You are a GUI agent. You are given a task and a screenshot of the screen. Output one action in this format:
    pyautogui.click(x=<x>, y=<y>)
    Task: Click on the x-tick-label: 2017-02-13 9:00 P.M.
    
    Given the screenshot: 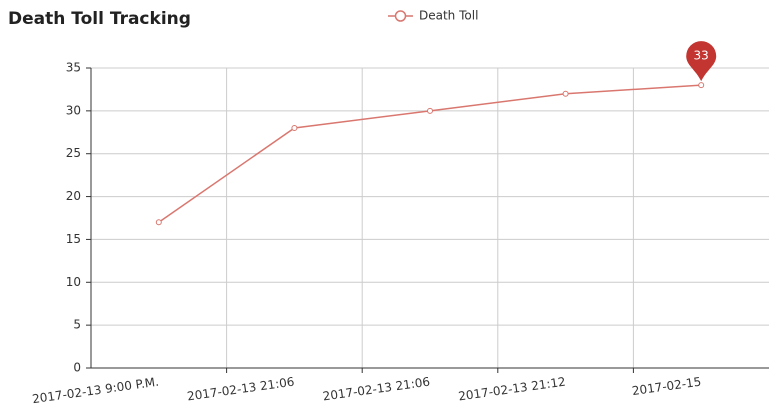 What is the action you would take?
    pyautogui.click(x=95, y=391)
    